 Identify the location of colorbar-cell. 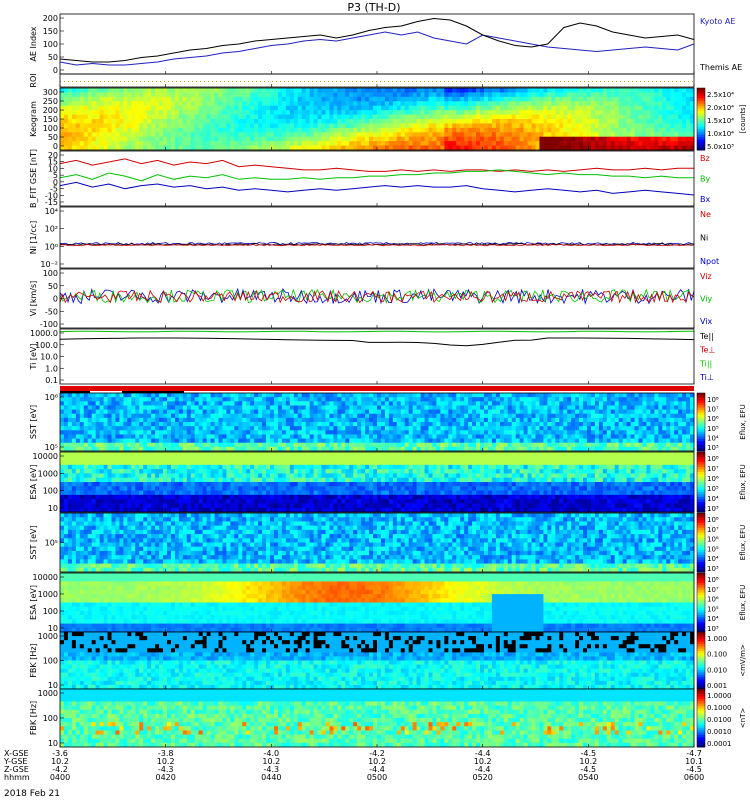
(701, 414).